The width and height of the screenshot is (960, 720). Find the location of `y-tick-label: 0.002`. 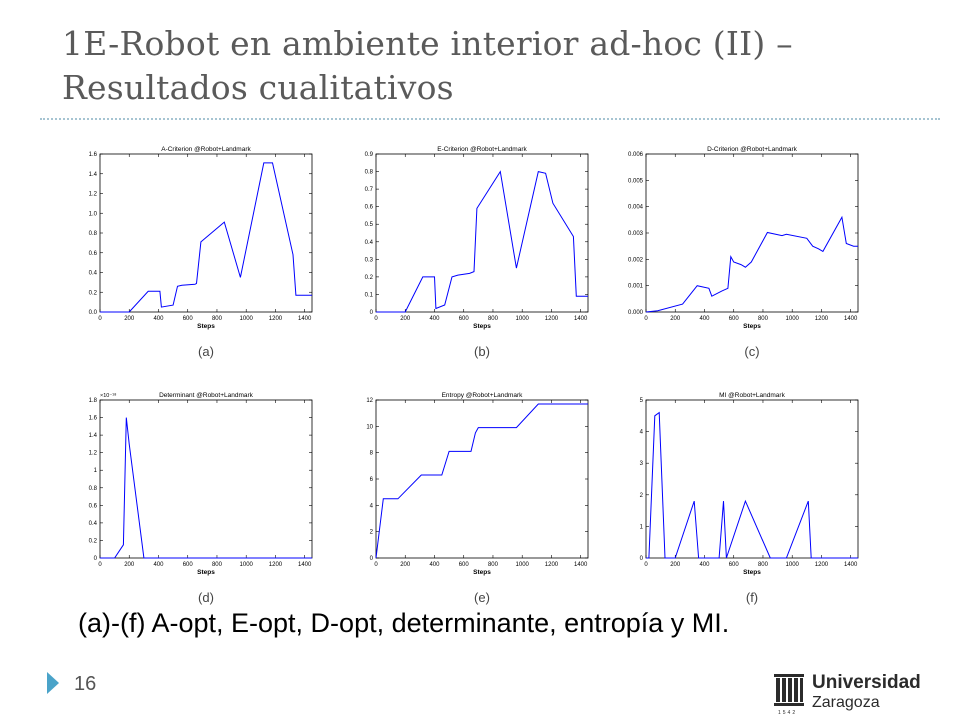

y-tick-label: 0.002 is located at coordinates (636, 260).